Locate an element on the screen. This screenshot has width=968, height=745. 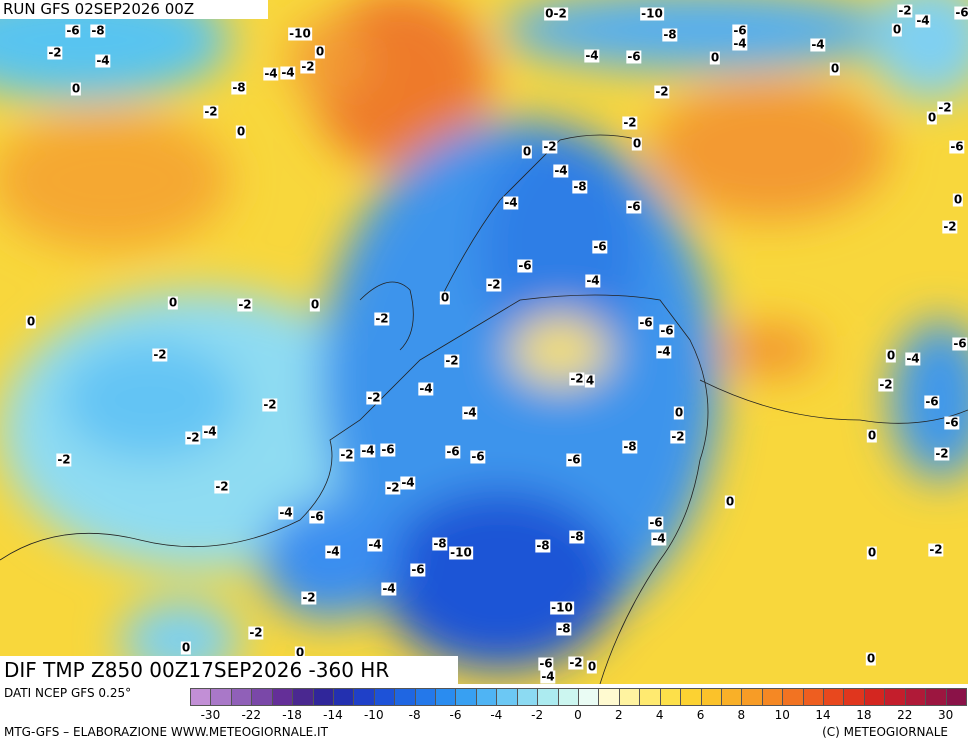
colorbar-label: 0 is located at coordinates (578, 715).